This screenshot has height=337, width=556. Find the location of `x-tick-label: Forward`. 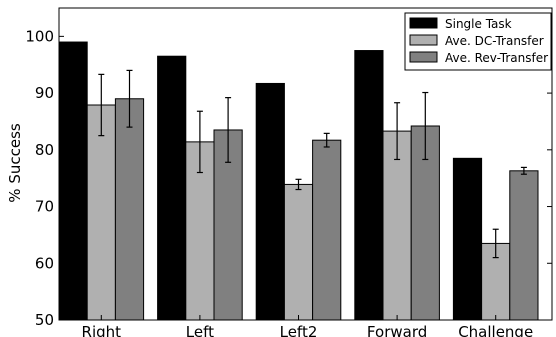

x-tick-label: Forward is located at coordinates (397, 330).